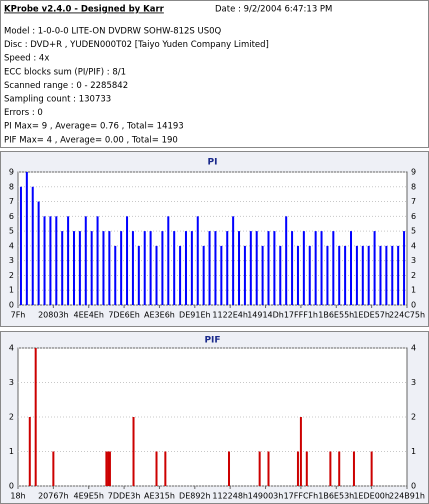 The height and width of the screenshot is (504, 429). What do you see at coordinates (371, 496) in the screenshot?
I see `x-tick-label: 1EDE00h` at bounding box center [371, 496].